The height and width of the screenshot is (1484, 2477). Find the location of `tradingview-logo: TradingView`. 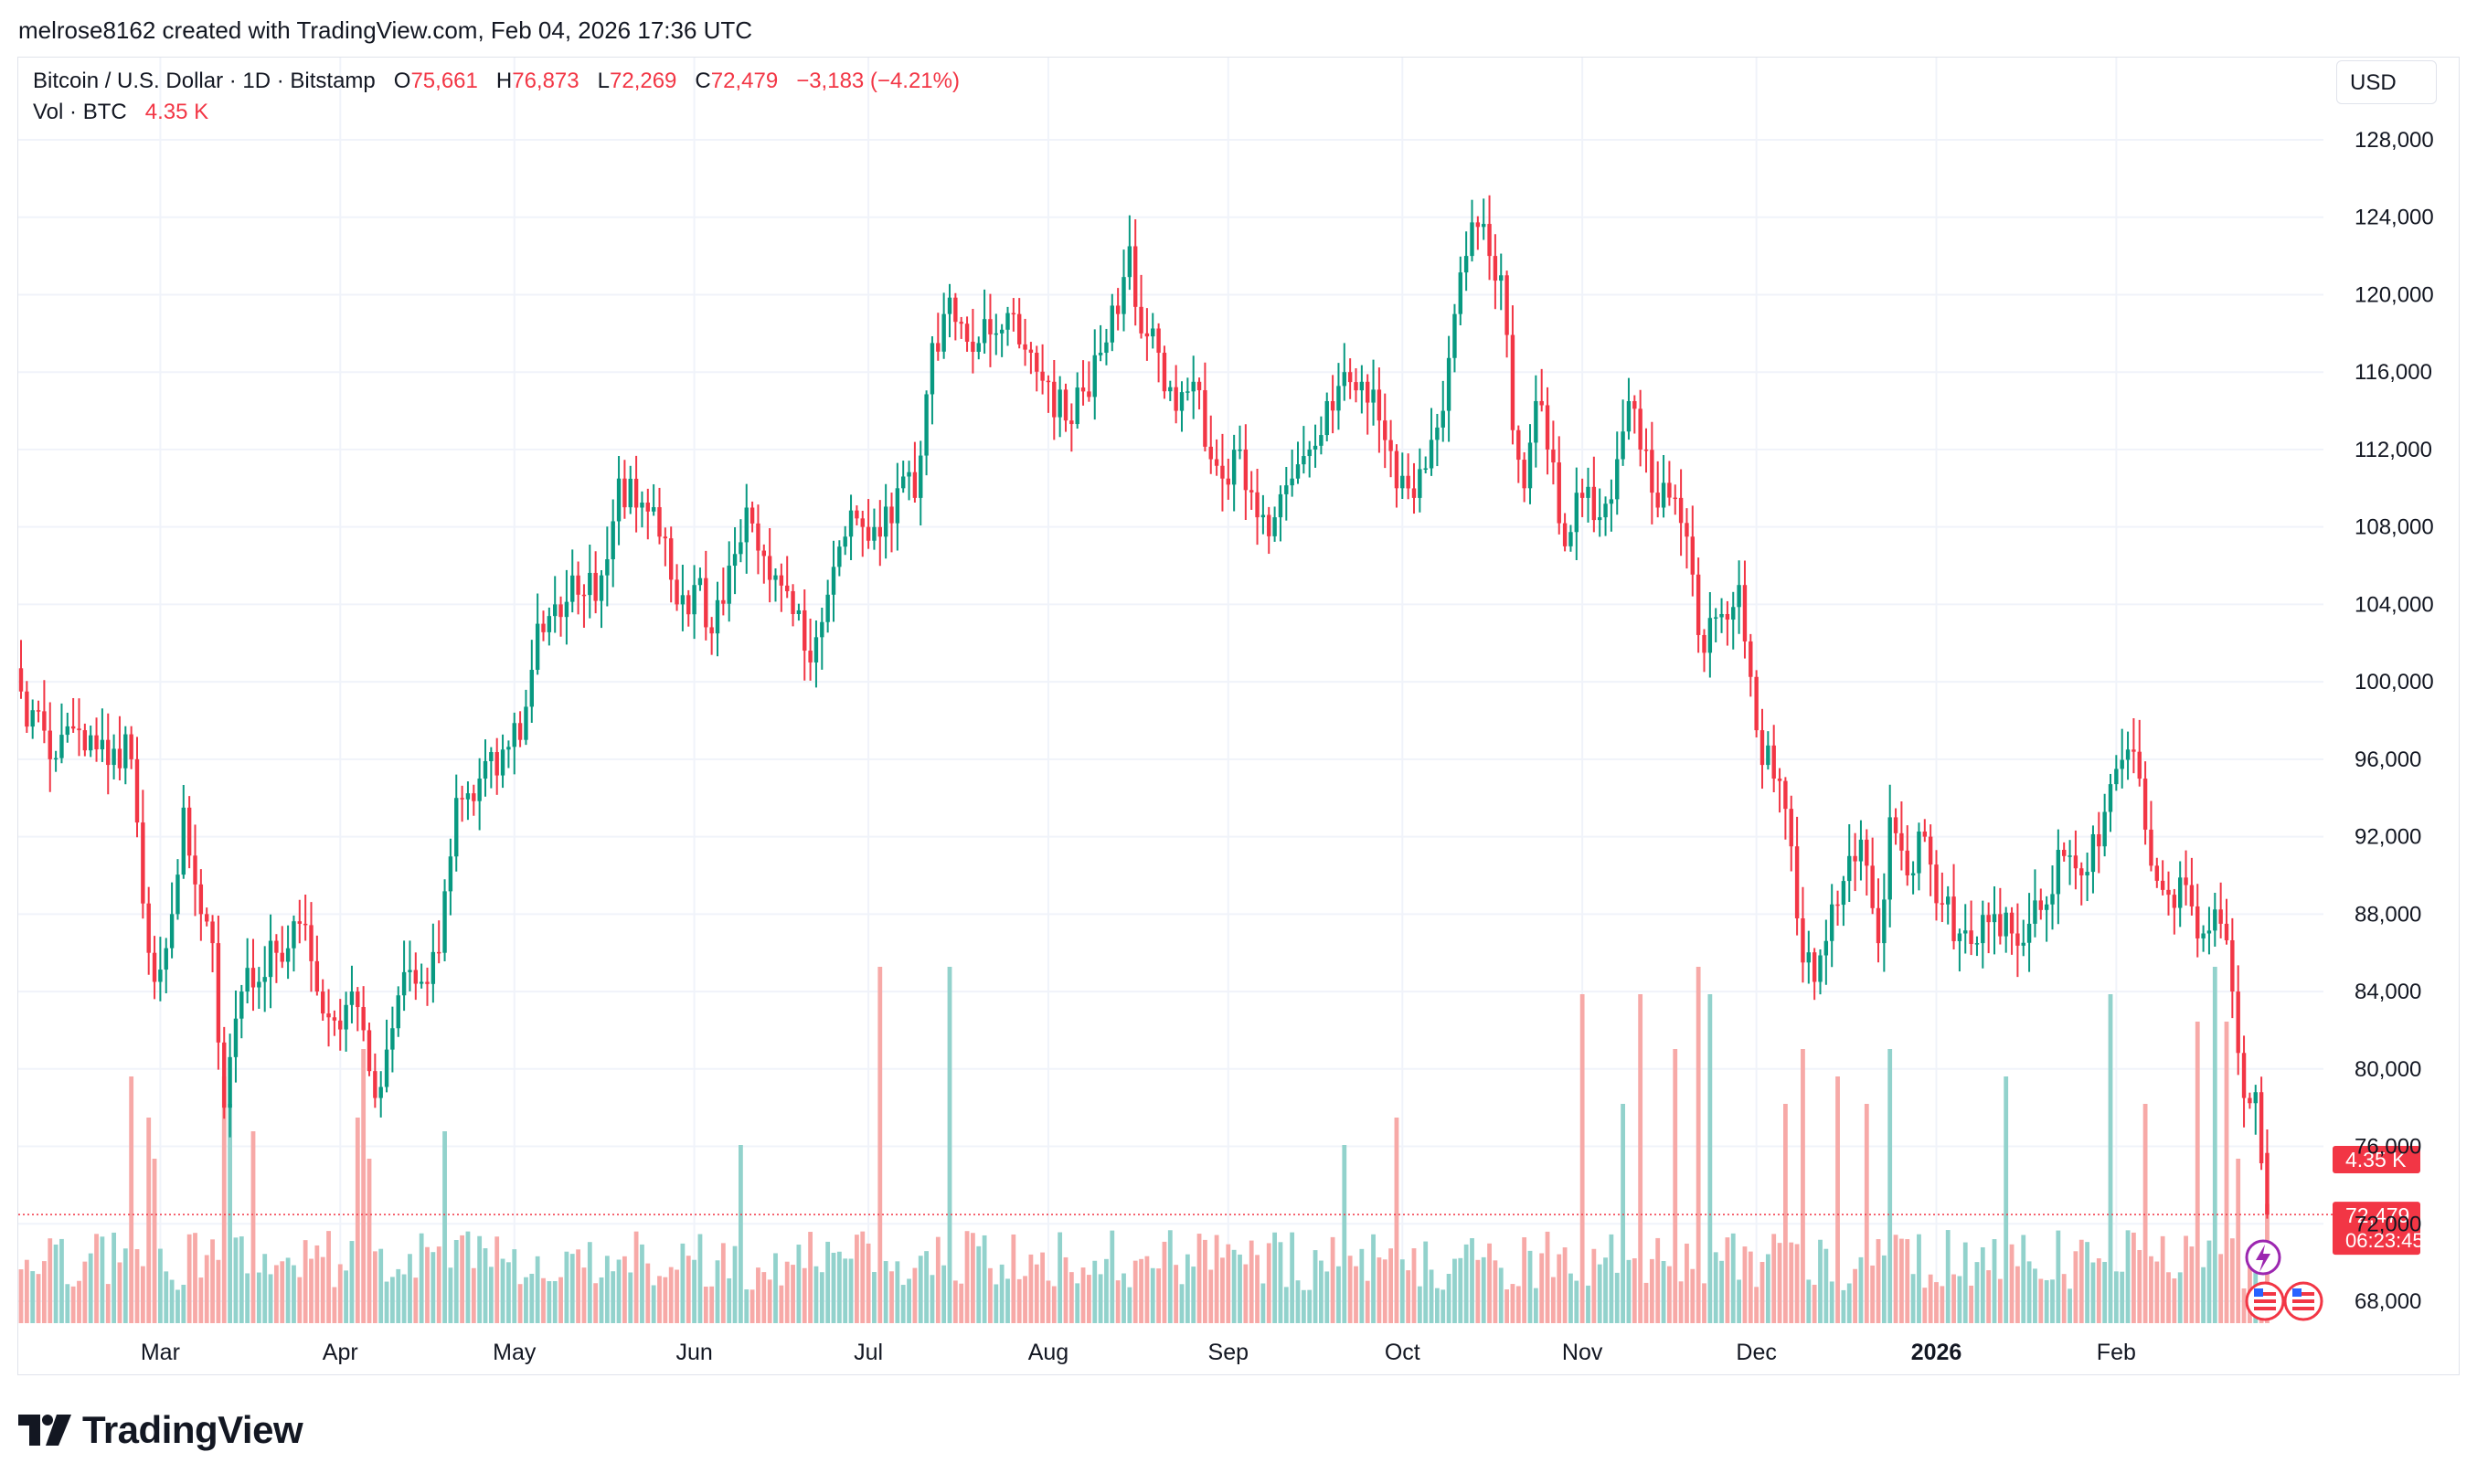

tradingview-logo: TradingView is located at coordinates (160, 1430).